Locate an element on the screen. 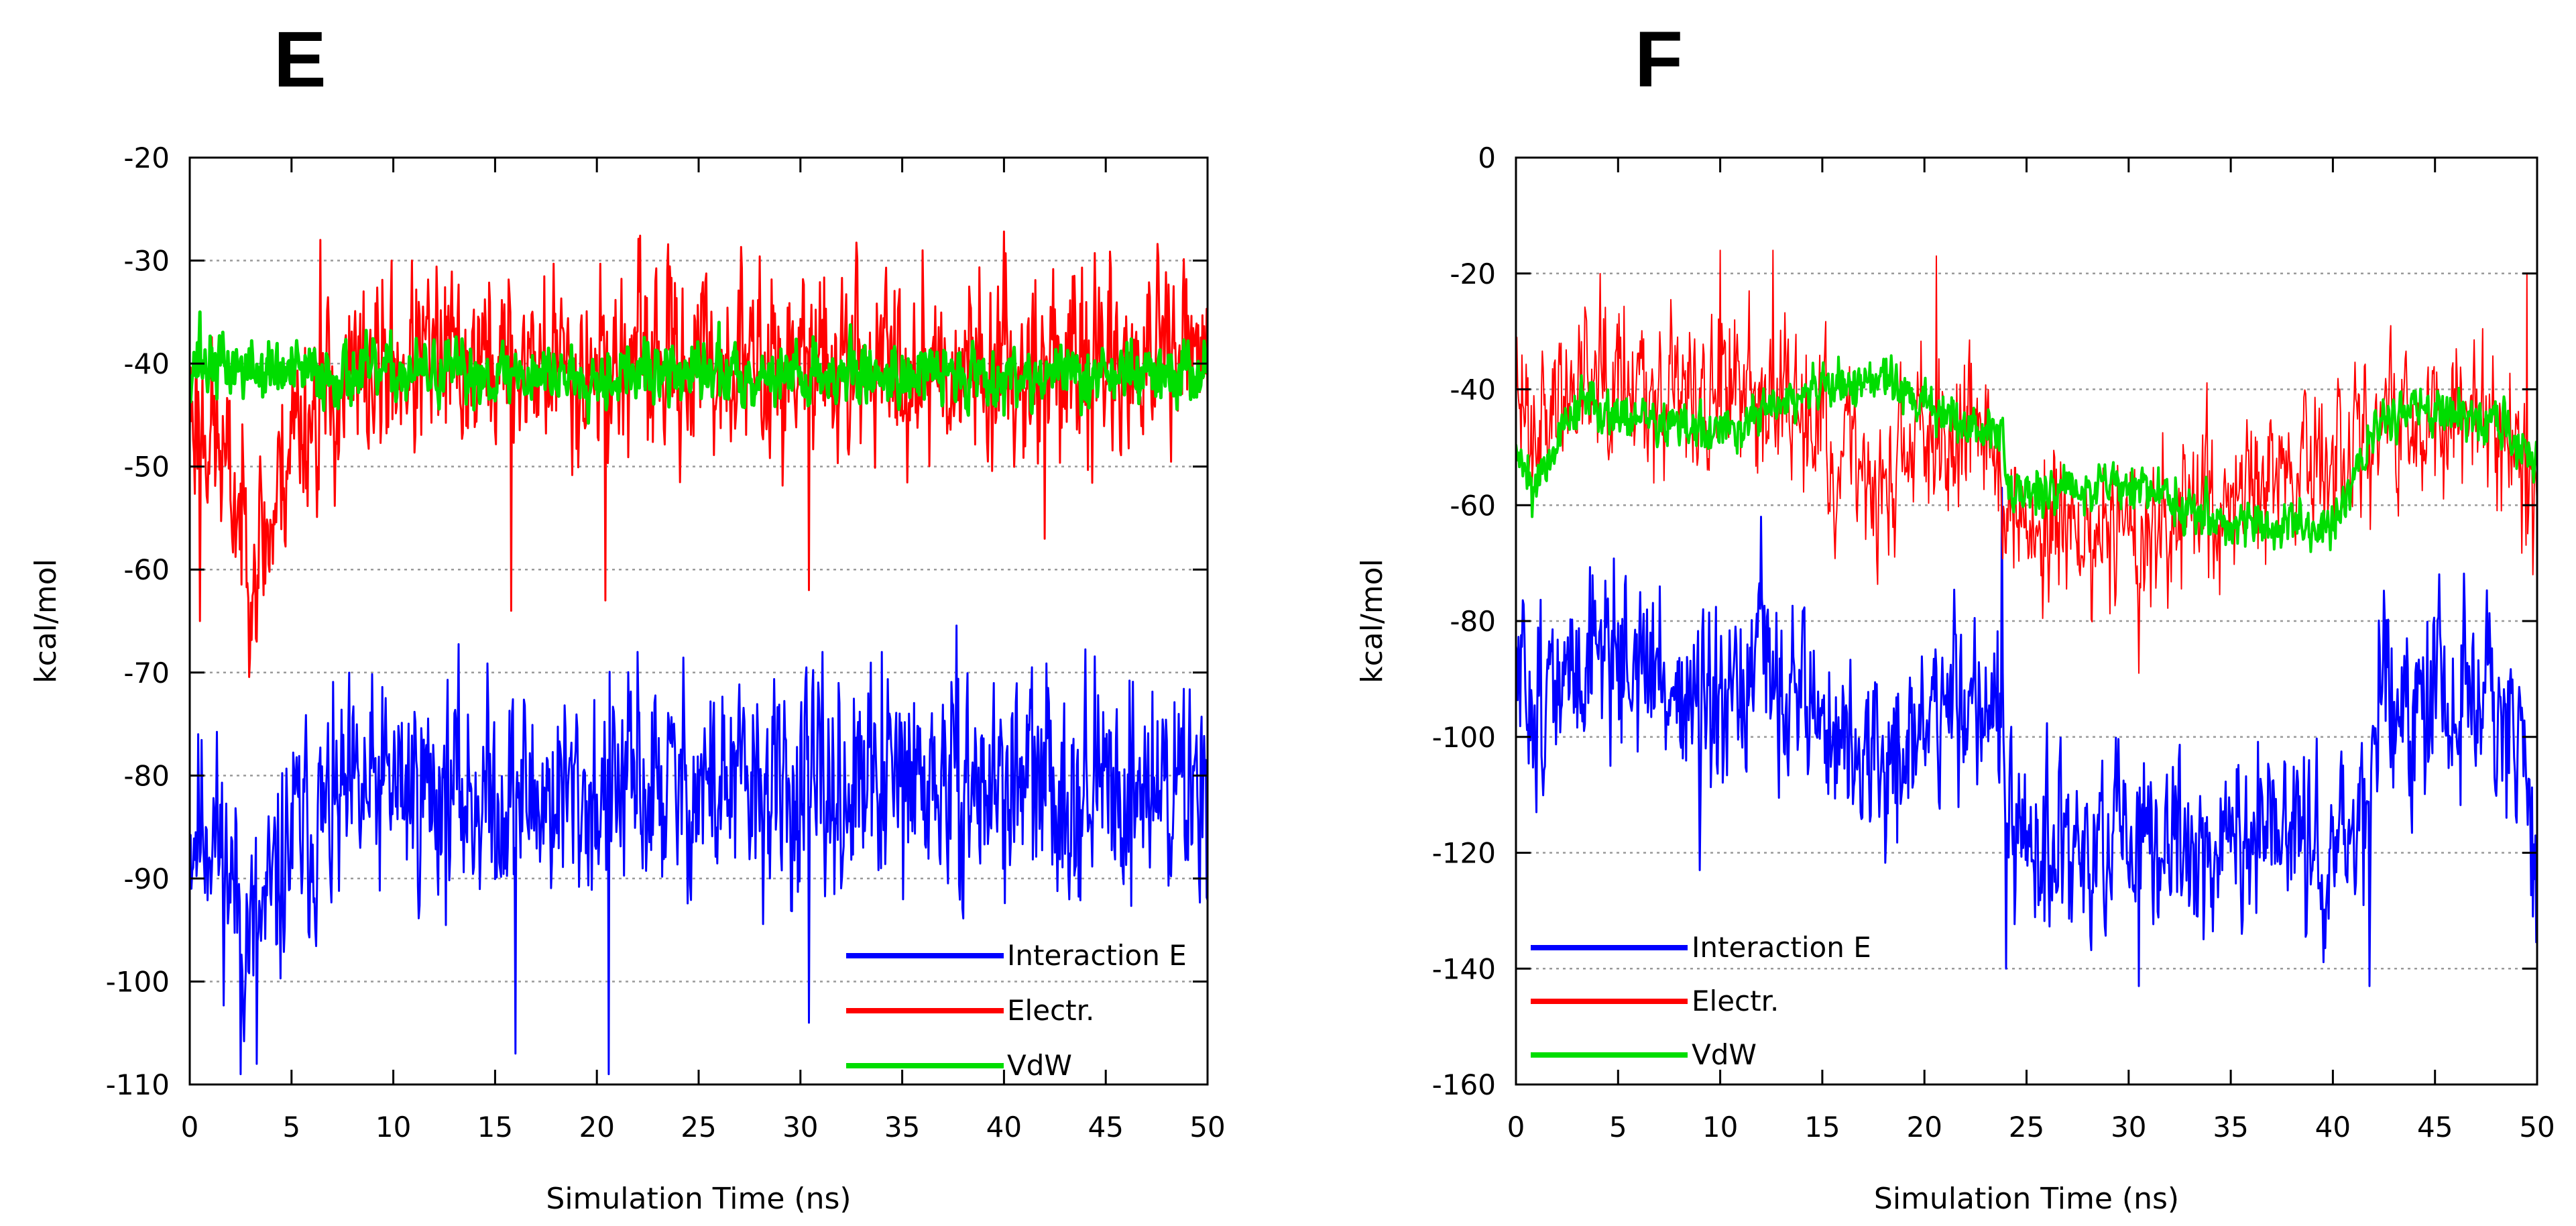 This screenshot has height=1226, width=2576. y-tick-labels: 0 -20 -40 -60 -80 -100 -120 -140 -160 is located at coordinates (1464, 621).